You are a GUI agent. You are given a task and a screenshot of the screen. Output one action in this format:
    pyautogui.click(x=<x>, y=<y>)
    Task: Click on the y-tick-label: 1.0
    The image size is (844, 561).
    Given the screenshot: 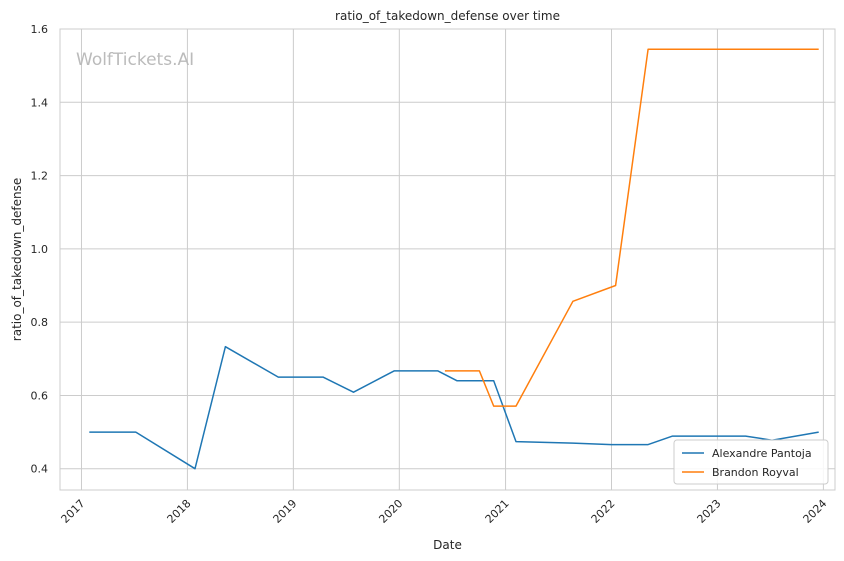 What is the action you would take?
    pyautogui.click(x=40, y=249)
    